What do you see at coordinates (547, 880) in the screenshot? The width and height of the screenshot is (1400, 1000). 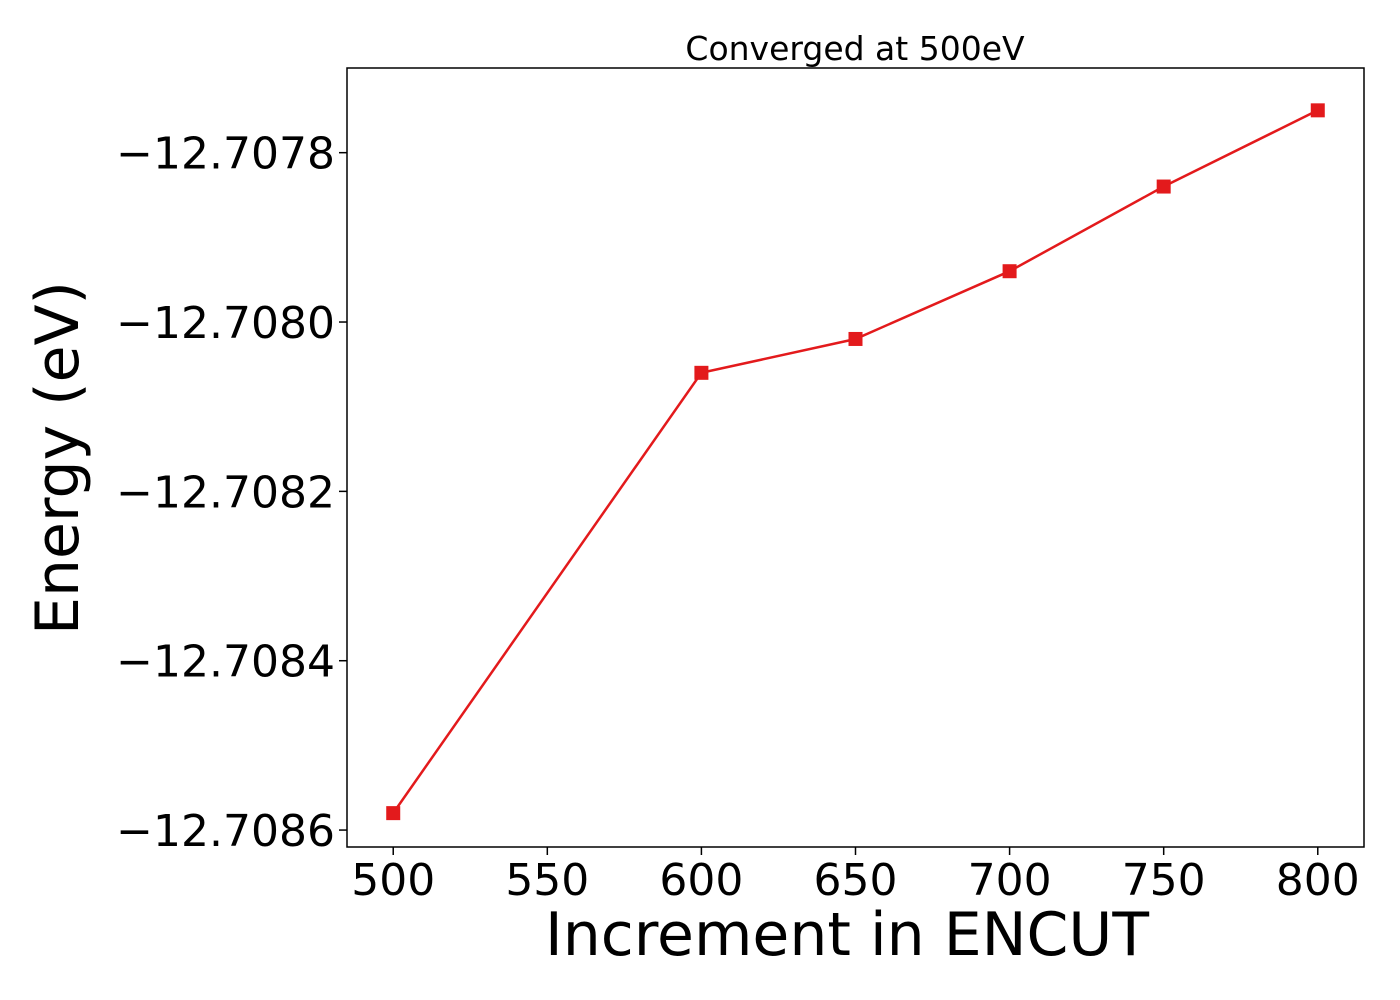 I see `x-tick-label: 550` at bounding box center [547, 880].